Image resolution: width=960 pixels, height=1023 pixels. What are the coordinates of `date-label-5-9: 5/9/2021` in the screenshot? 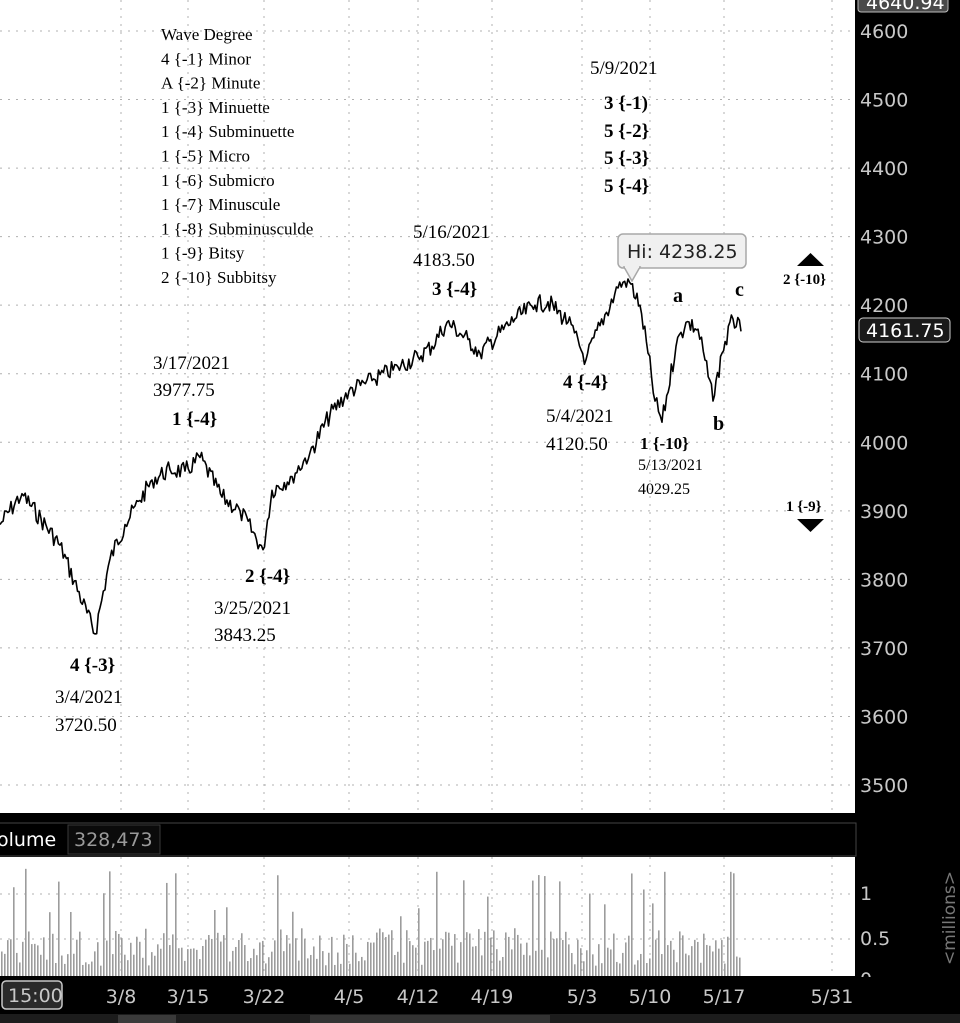 It's located at (624, 68).